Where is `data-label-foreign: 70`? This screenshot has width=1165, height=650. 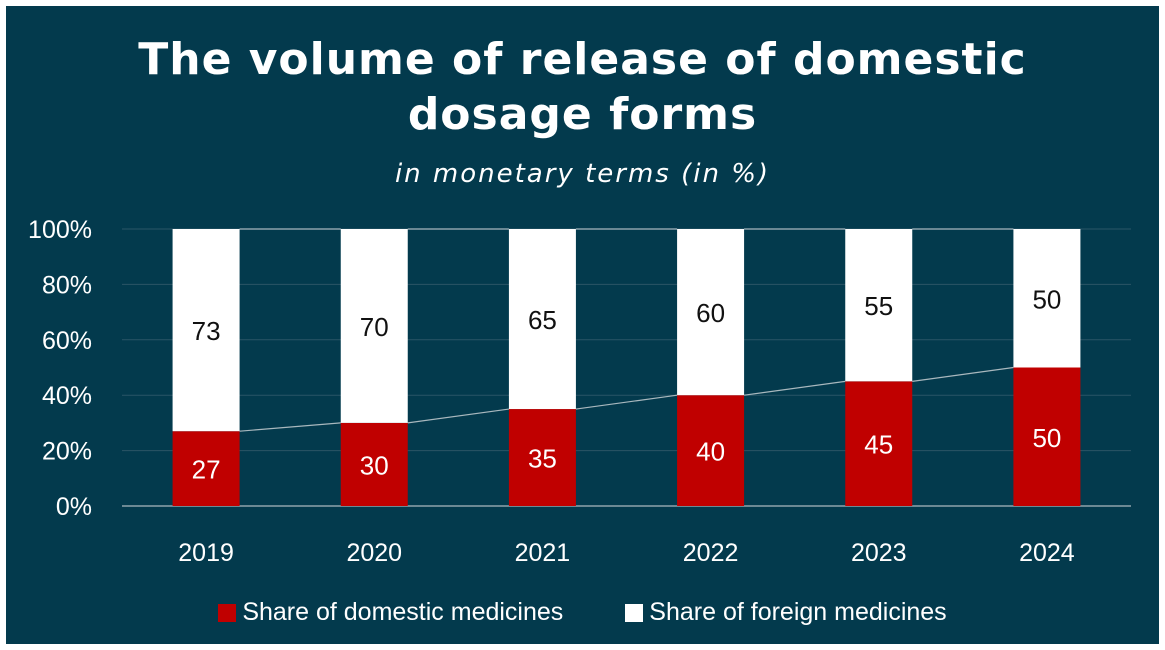 data-label-foreign: 70 is located at coordinates (374, 327).